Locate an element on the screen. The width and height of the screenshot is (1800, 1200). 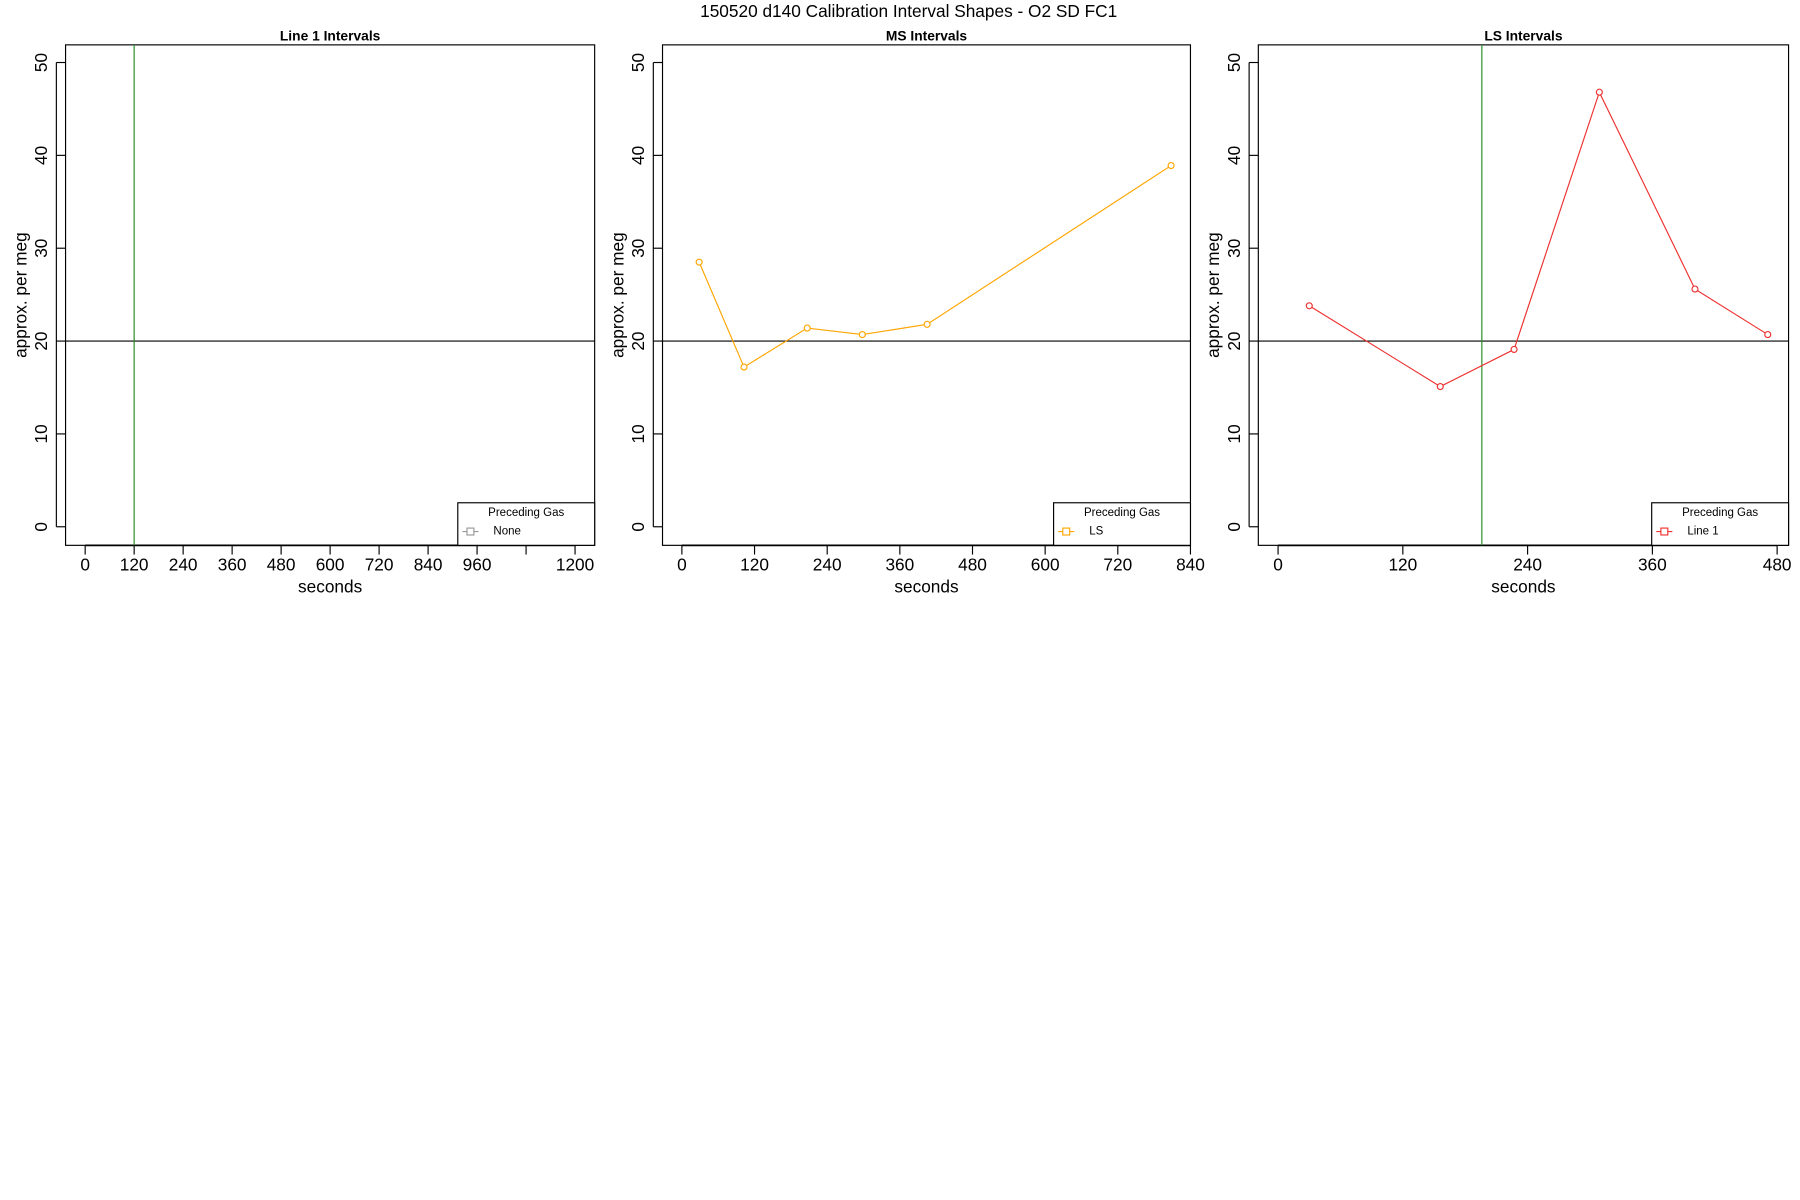
panel-title: Line 1 Intervals is located at coordinates (330, 35).